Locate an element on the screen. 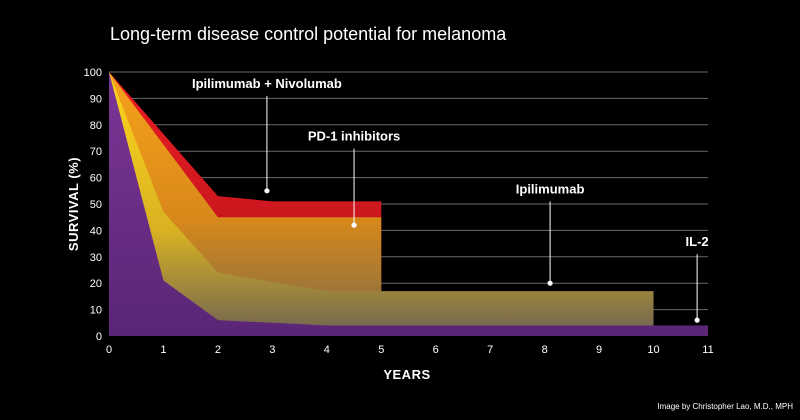 The width and height of the screenshot is (800, 420). y-tick-label: 10 is located at coordinates (96, 311).